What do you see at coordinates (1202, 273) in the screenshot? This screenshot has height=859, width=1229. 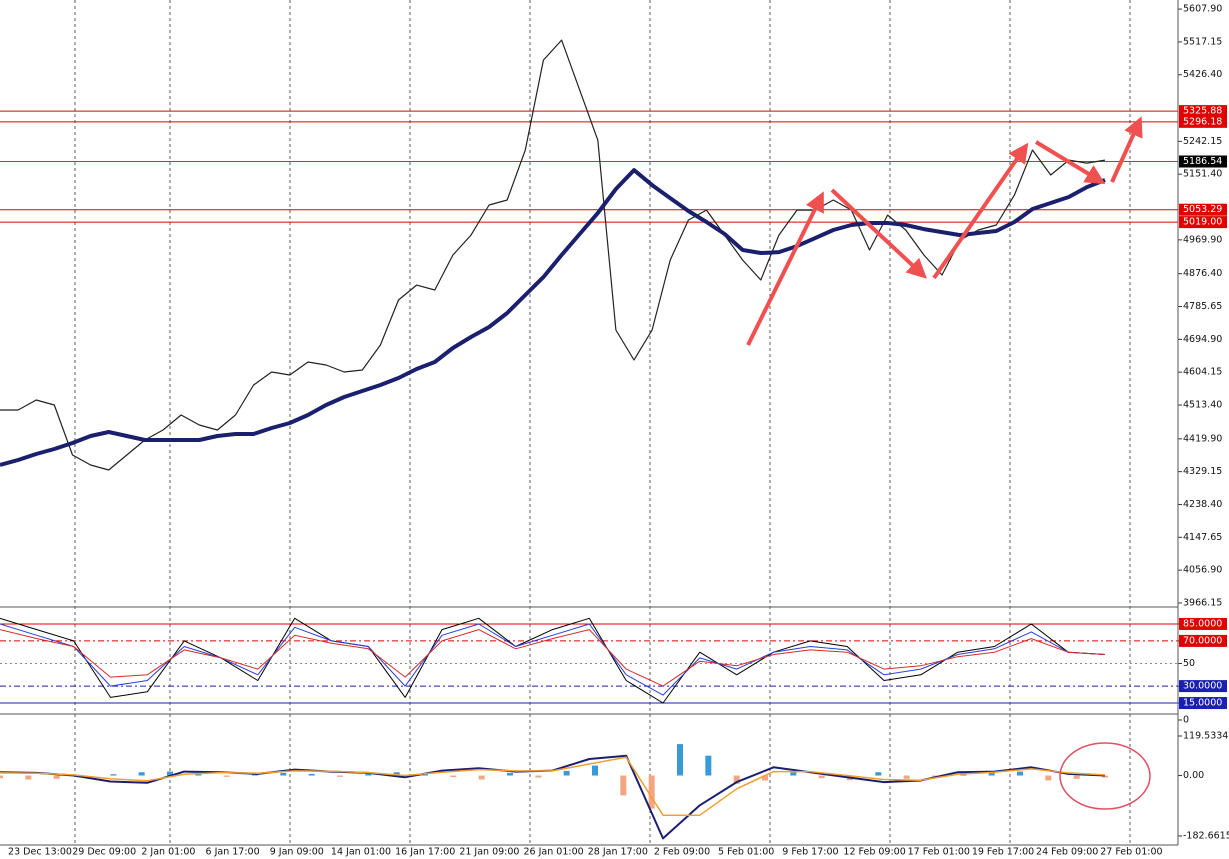 I see `y-tick-label: 4876.40` at bounding box center [1202, 273].